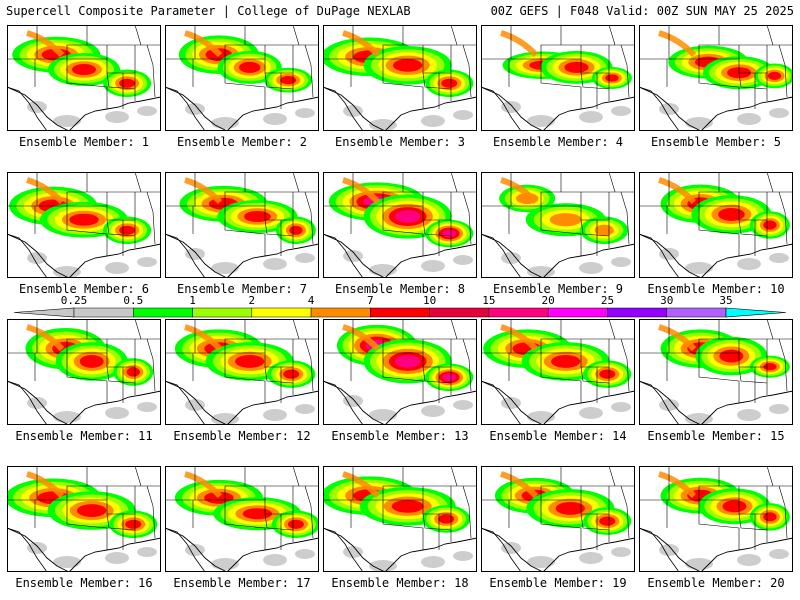 The width and height of the screenshot is (800, 600). What do you see at coordinates (400, 583) in the screenshot?
I see `member-label: Ensemble Member: 18` at bounding box center [400, 583].